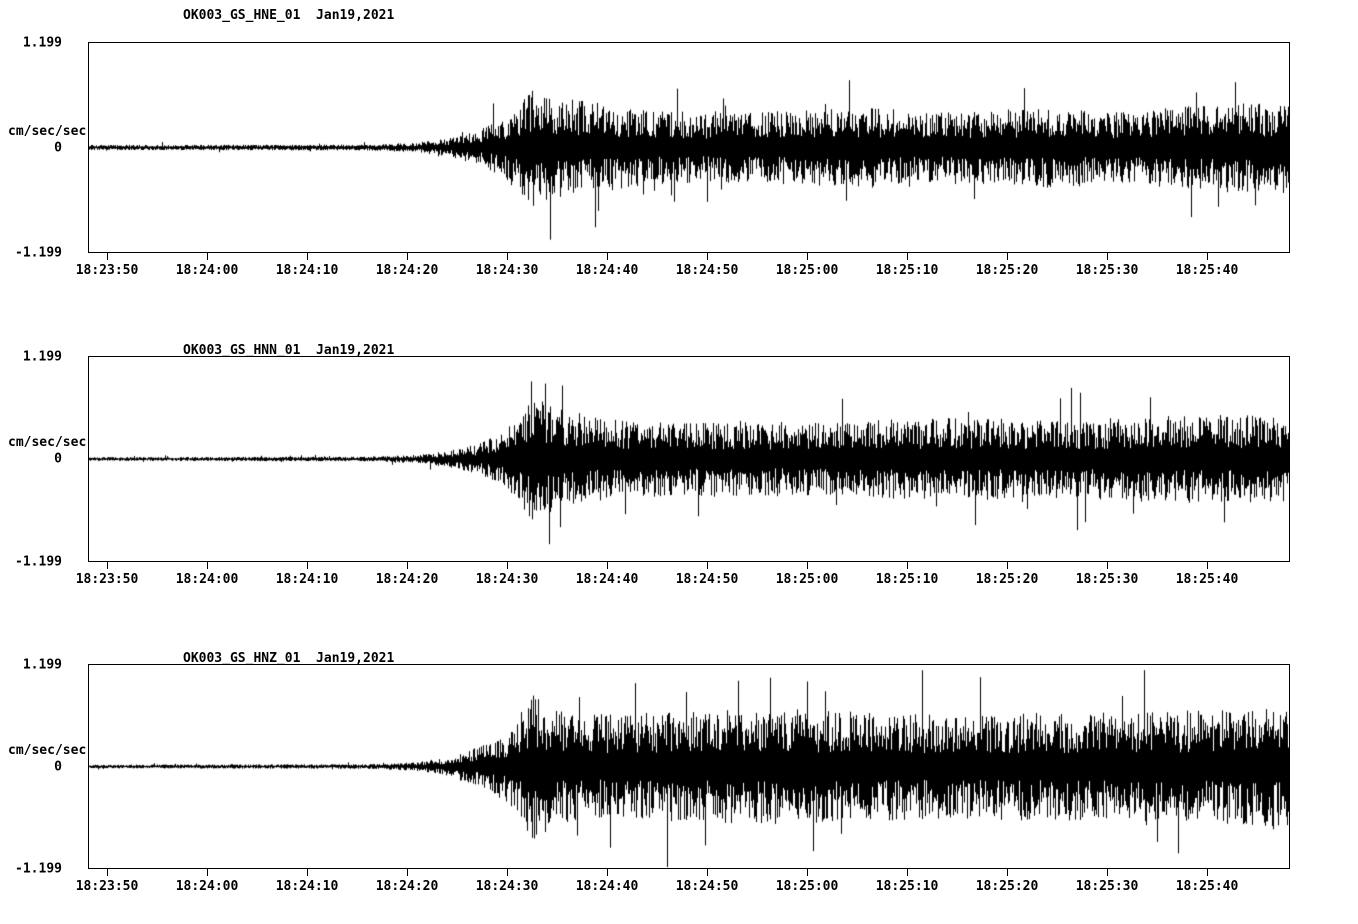  What do you see at coordinates (289, 350) in the screenshot?
I see `panel-title: OK003_GS_HNN_01 Jan19,2021` at bounding box center [289, 350].